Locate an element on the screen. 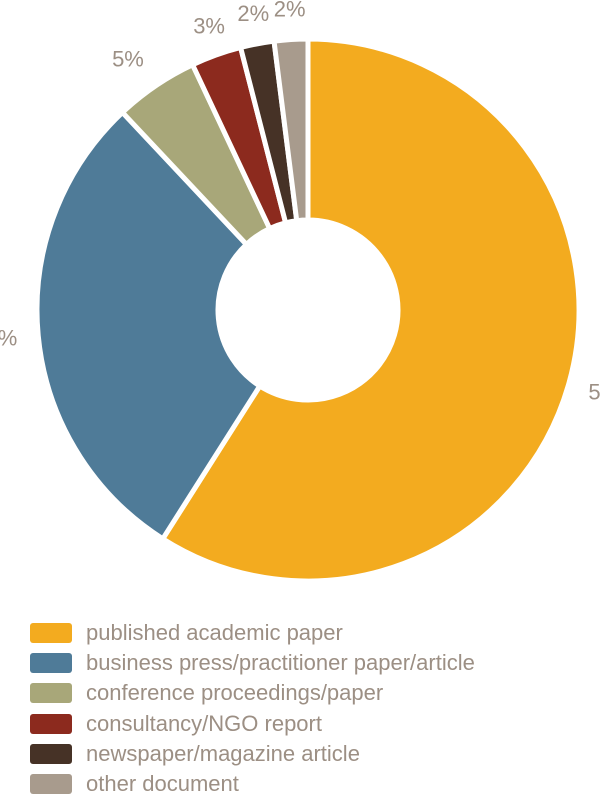  legend-label: other document is located at coordinates (162, 784).